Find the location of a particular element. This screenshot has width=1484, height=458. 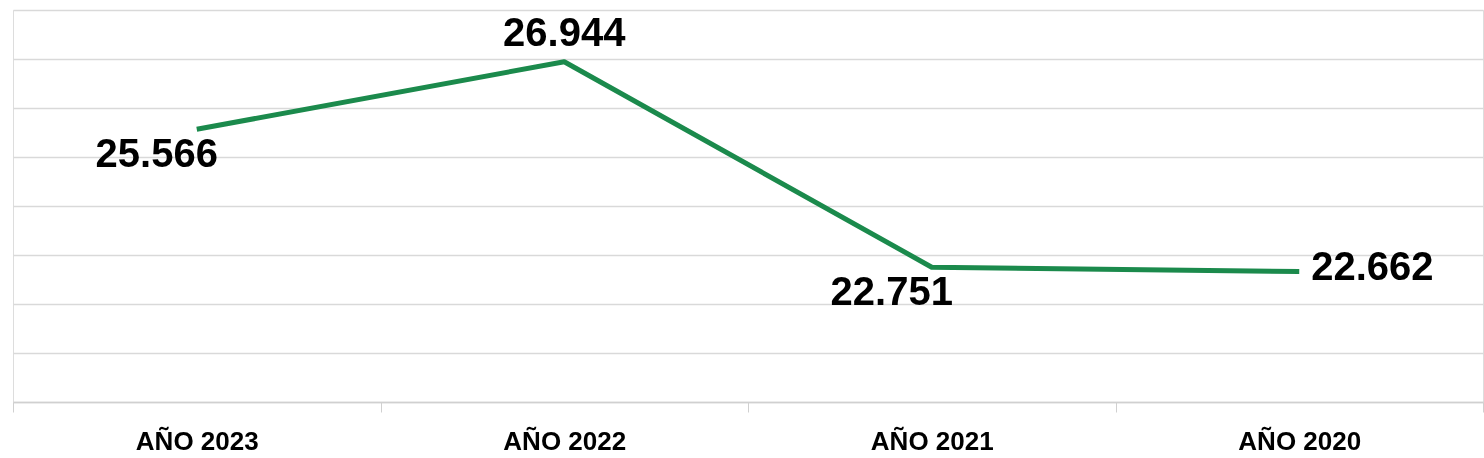

data-label: 26.944 is located at coordinates (565, 31).